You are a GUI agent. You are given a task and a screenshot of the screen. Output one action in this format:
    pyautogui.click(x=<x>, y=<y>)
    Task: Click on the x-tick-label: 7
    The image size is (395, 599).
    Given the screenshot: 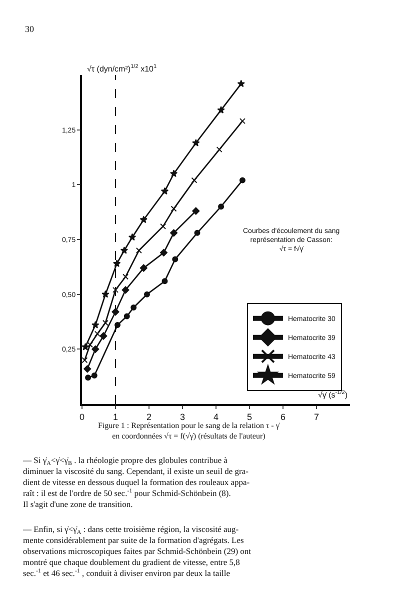 What is the action you would take?
    pyautogui.click(x=317, y=417)
    